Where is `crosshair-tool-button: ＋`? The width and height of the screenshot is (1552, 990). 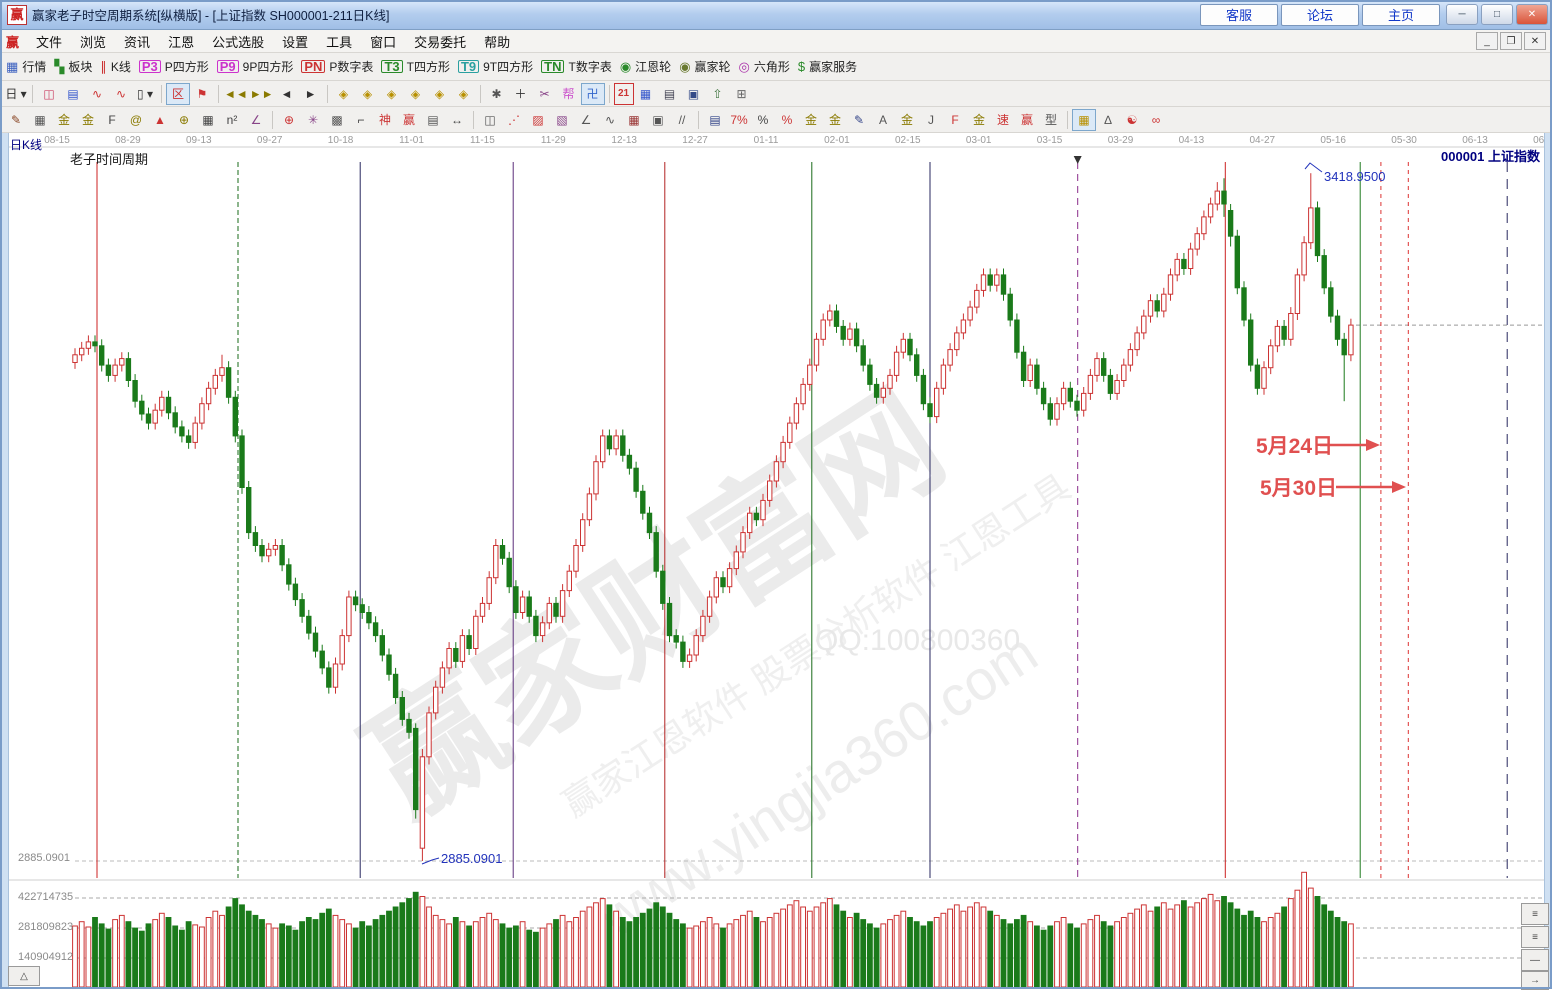 crosshair-tool-button: ＋ is located at coordinates (520, 94).